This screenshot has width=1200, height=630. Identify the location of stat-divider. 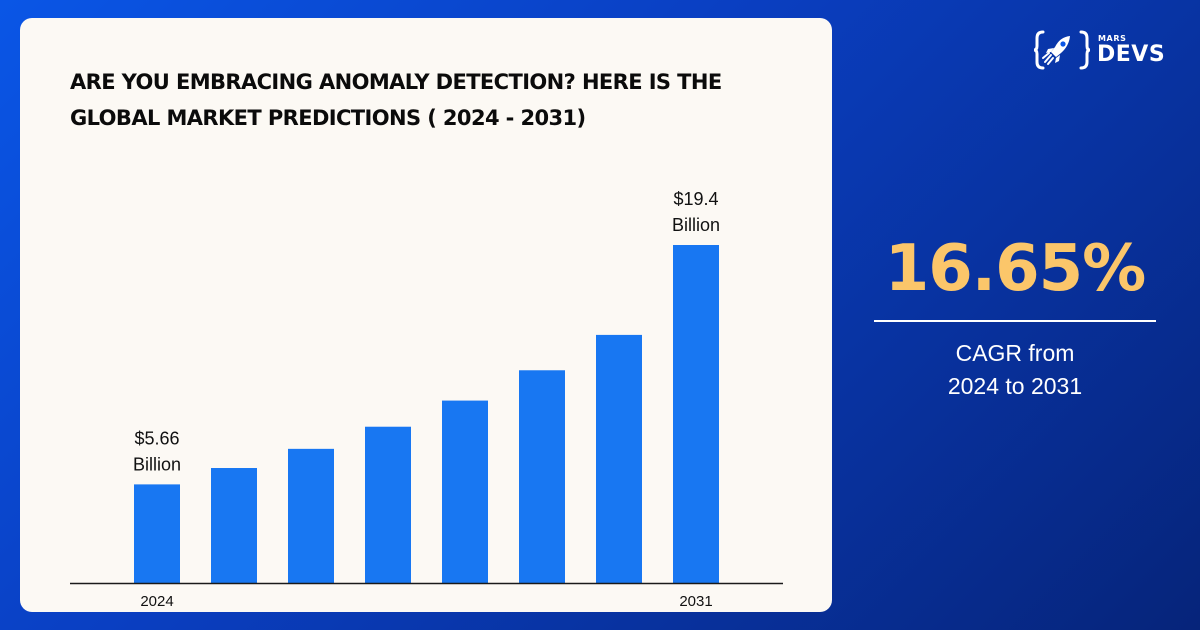
(1015, 321).